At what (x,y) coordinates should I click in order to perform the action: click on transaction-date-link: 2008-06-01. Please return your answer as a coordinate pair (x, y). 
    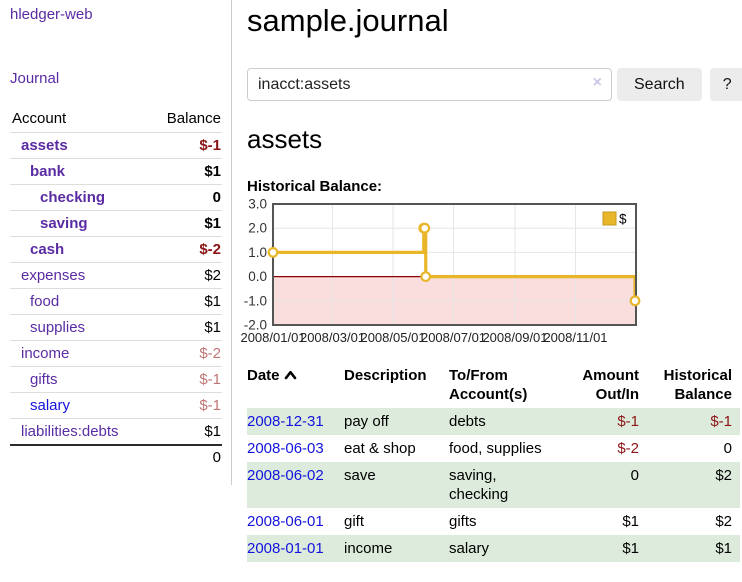
    Looking at the image, I should click on (285, 521).